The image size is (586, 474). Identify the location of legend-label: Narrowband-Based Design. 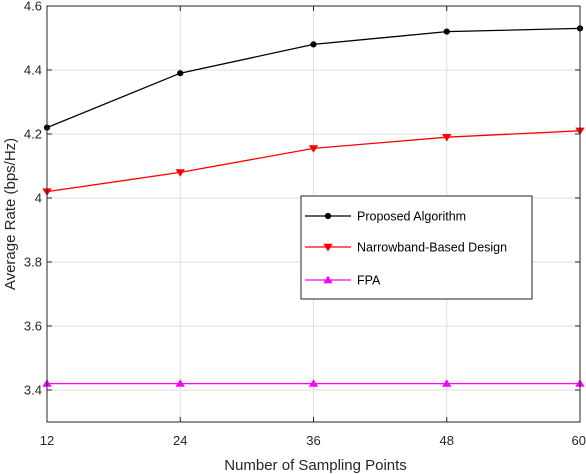
(432, 248).